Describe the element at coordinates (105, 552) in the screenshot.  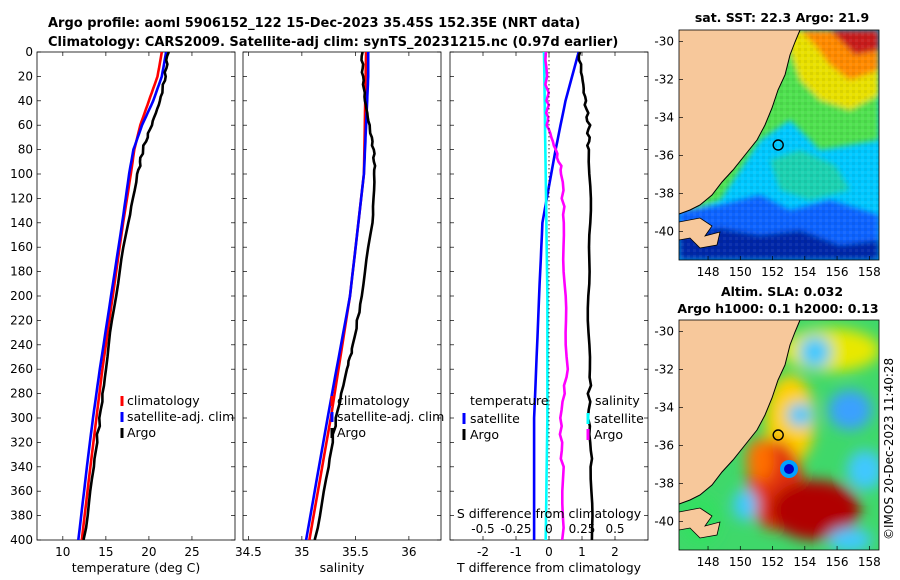
I see `temperature-xtick-label: 15` at that location.